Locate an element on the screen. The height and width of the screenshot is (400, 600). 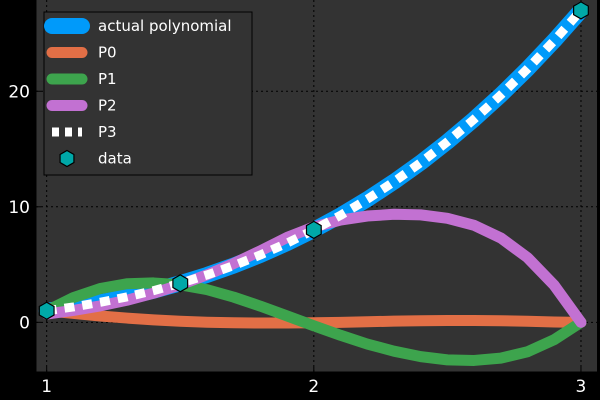
y-tick-label: 10 is located at coordinates (19, 208).